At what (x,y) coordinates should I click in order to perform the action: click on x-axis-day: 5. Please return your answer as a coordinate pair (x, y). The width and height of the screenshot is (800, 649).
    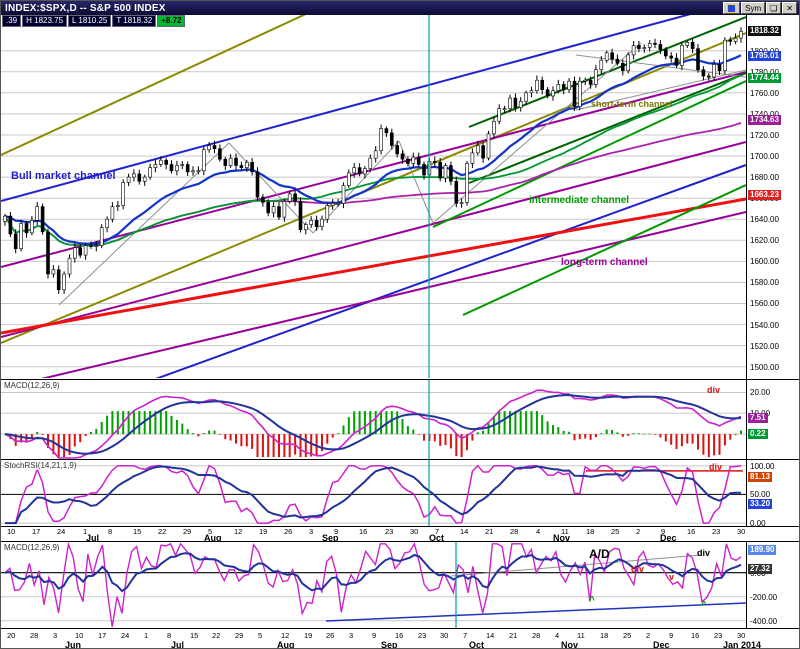
    Looking at the image, I should click on (260, 635).